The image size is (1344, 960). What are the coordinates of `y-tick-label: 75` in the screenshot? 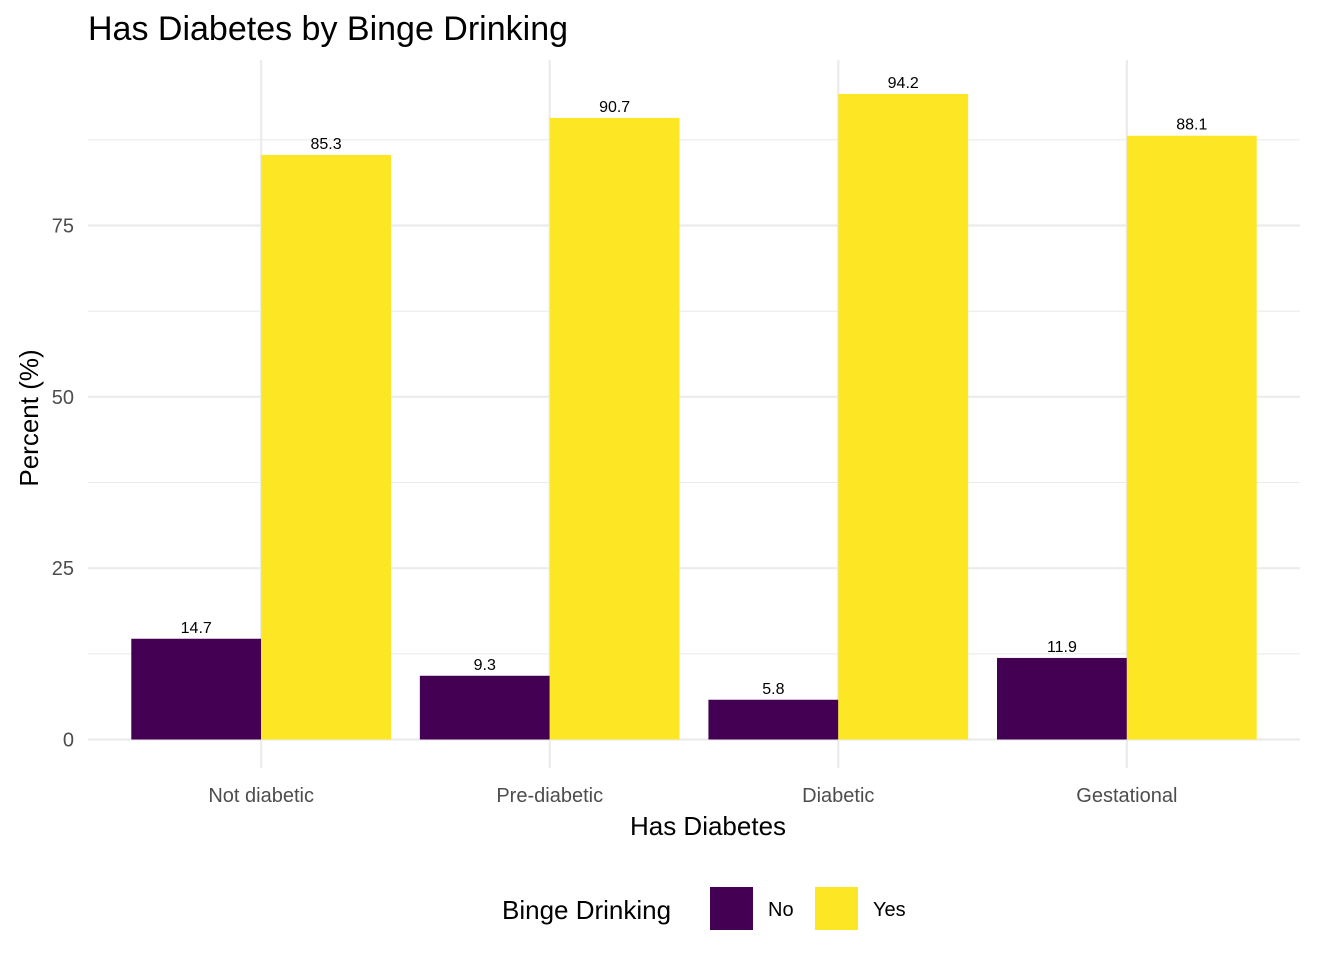 It's located at (63, 227).